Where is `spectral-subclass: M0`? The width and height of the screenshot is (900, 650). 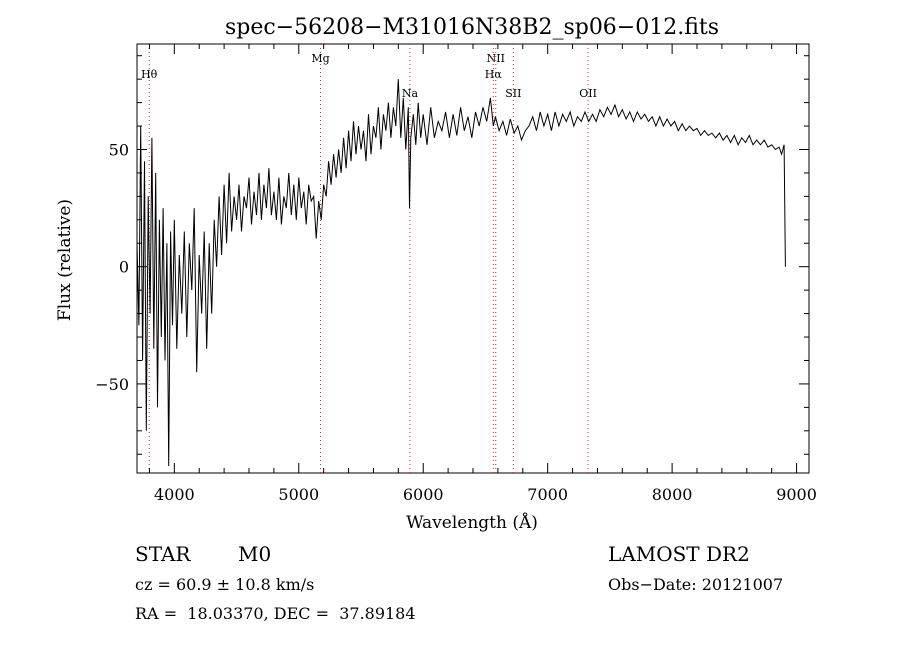
spectral-subclass: M0 is located at coordinates (255, 554).